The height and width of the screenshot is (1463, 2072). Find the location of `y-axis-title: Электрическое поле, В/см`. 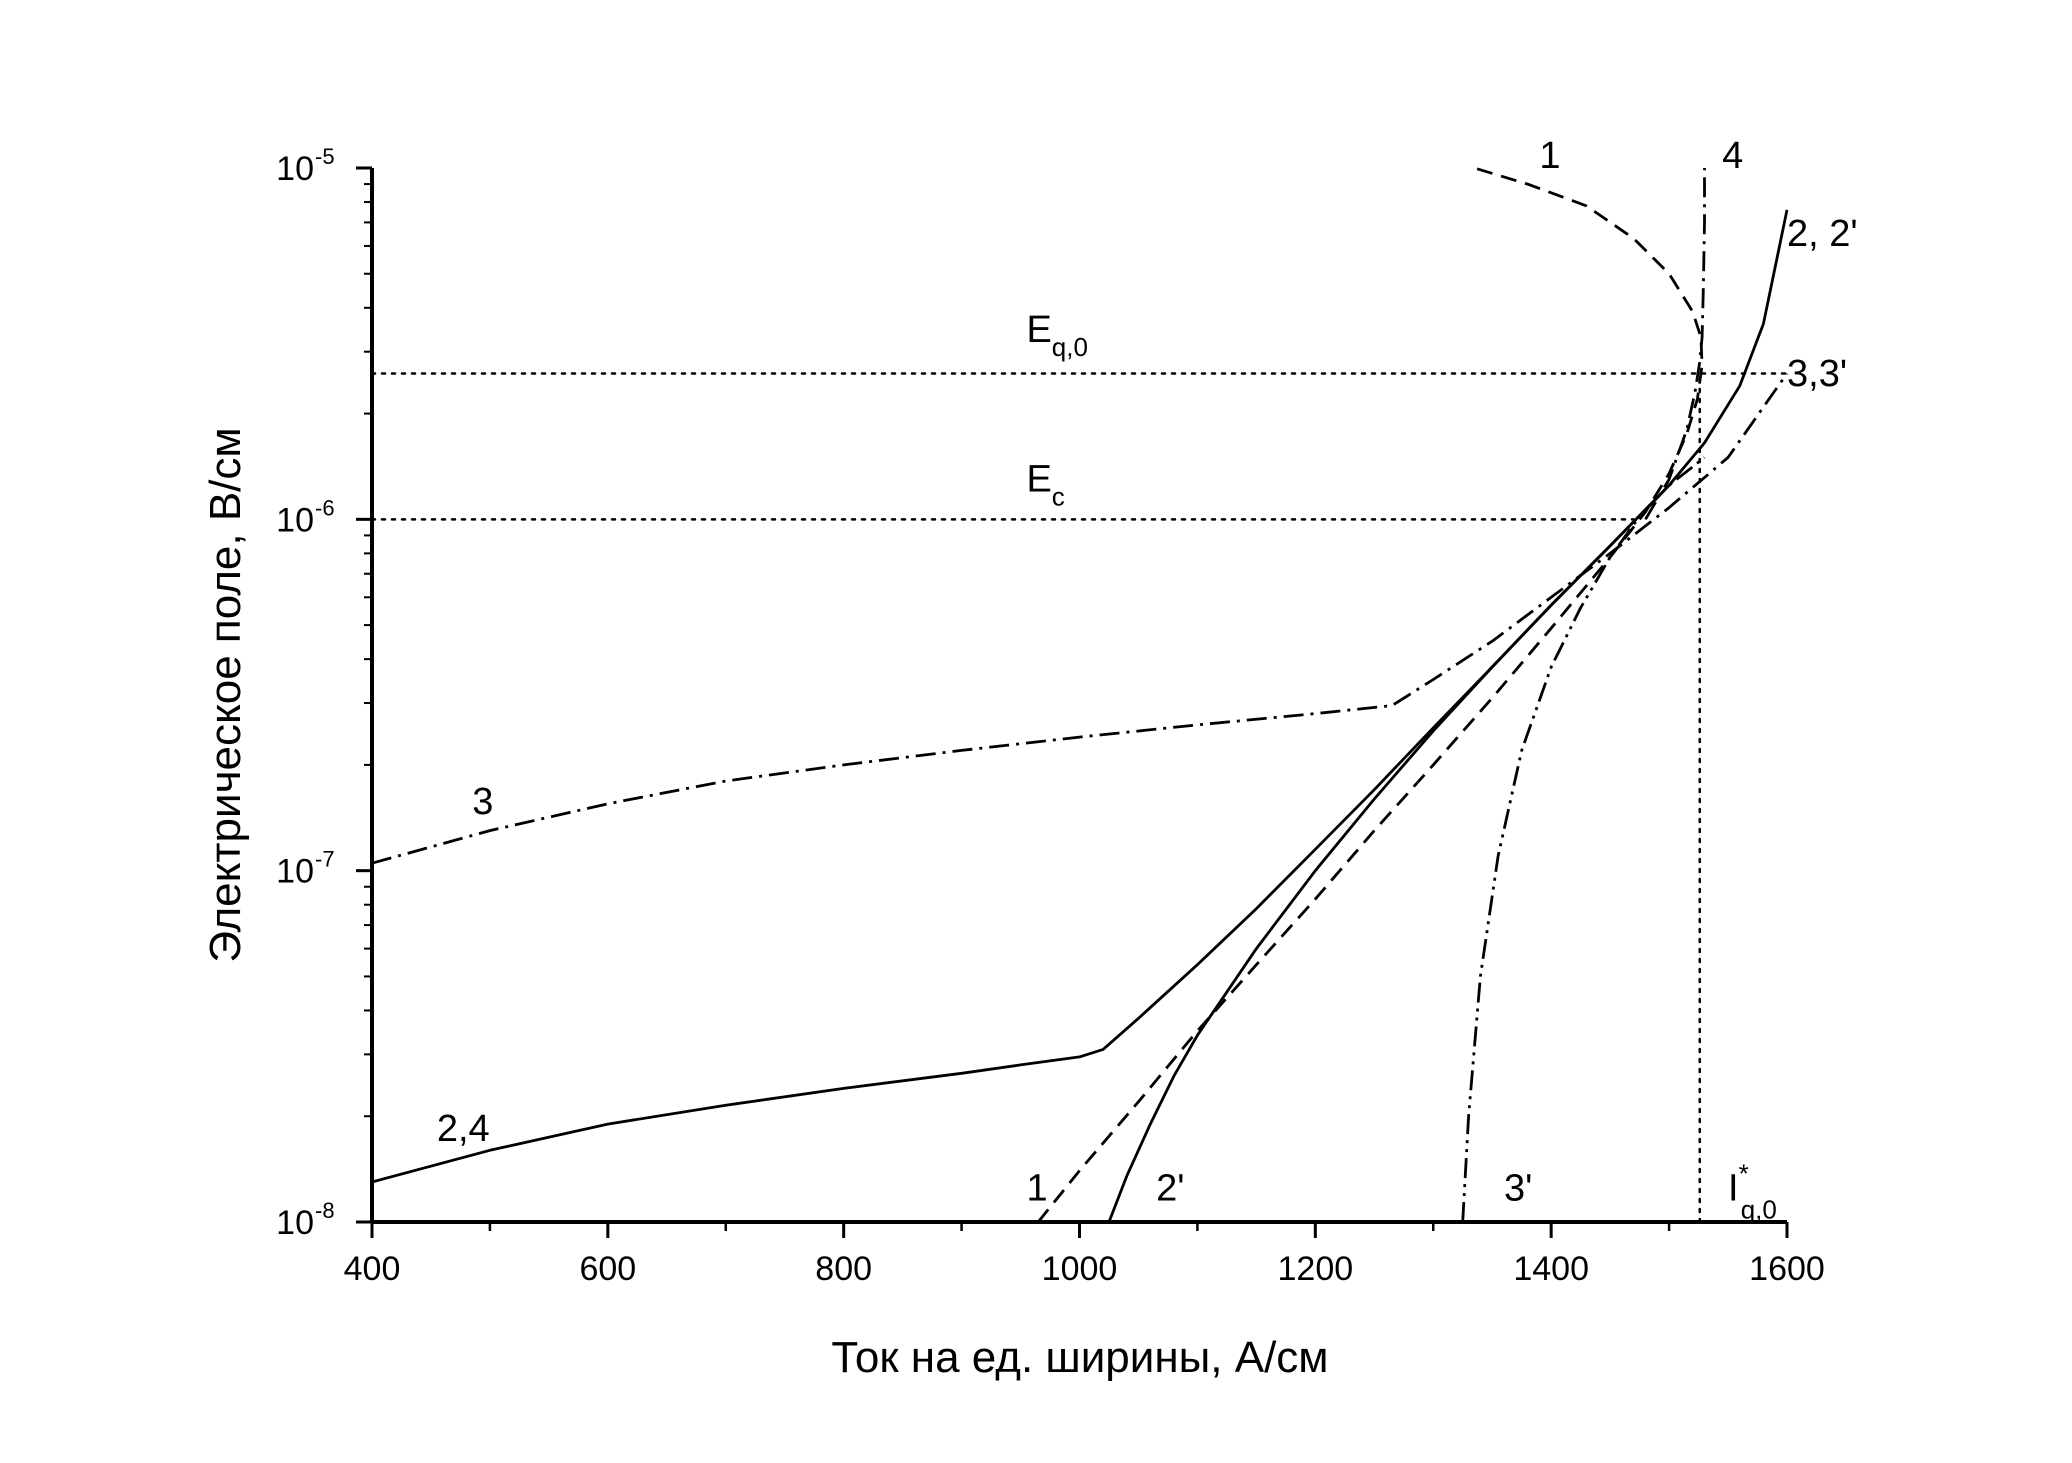

y-axis-title: Электрическое поле, В/см is located at coordinates (225, 694).